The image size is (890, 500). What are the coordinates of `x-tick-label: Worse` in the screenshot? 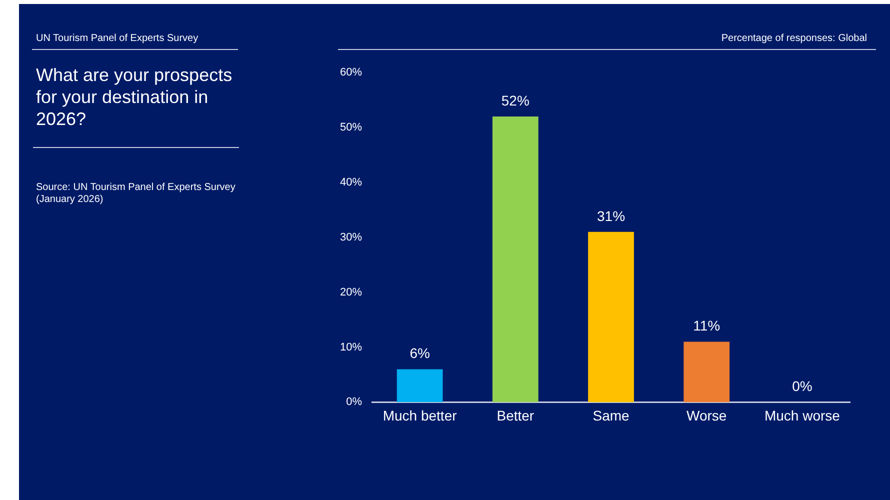 It's located at (706, 415).